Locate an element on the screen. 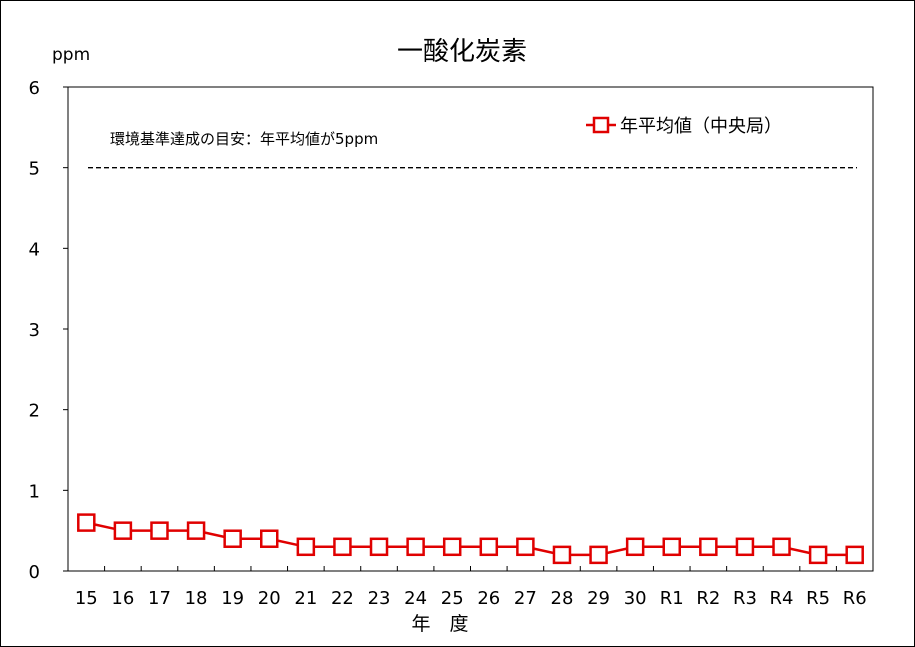 The width and height of the screenshot is (915, 647). reference-label: 環境基準達成の目安：年平均値が5ppm is located at coordinates (244, 139).